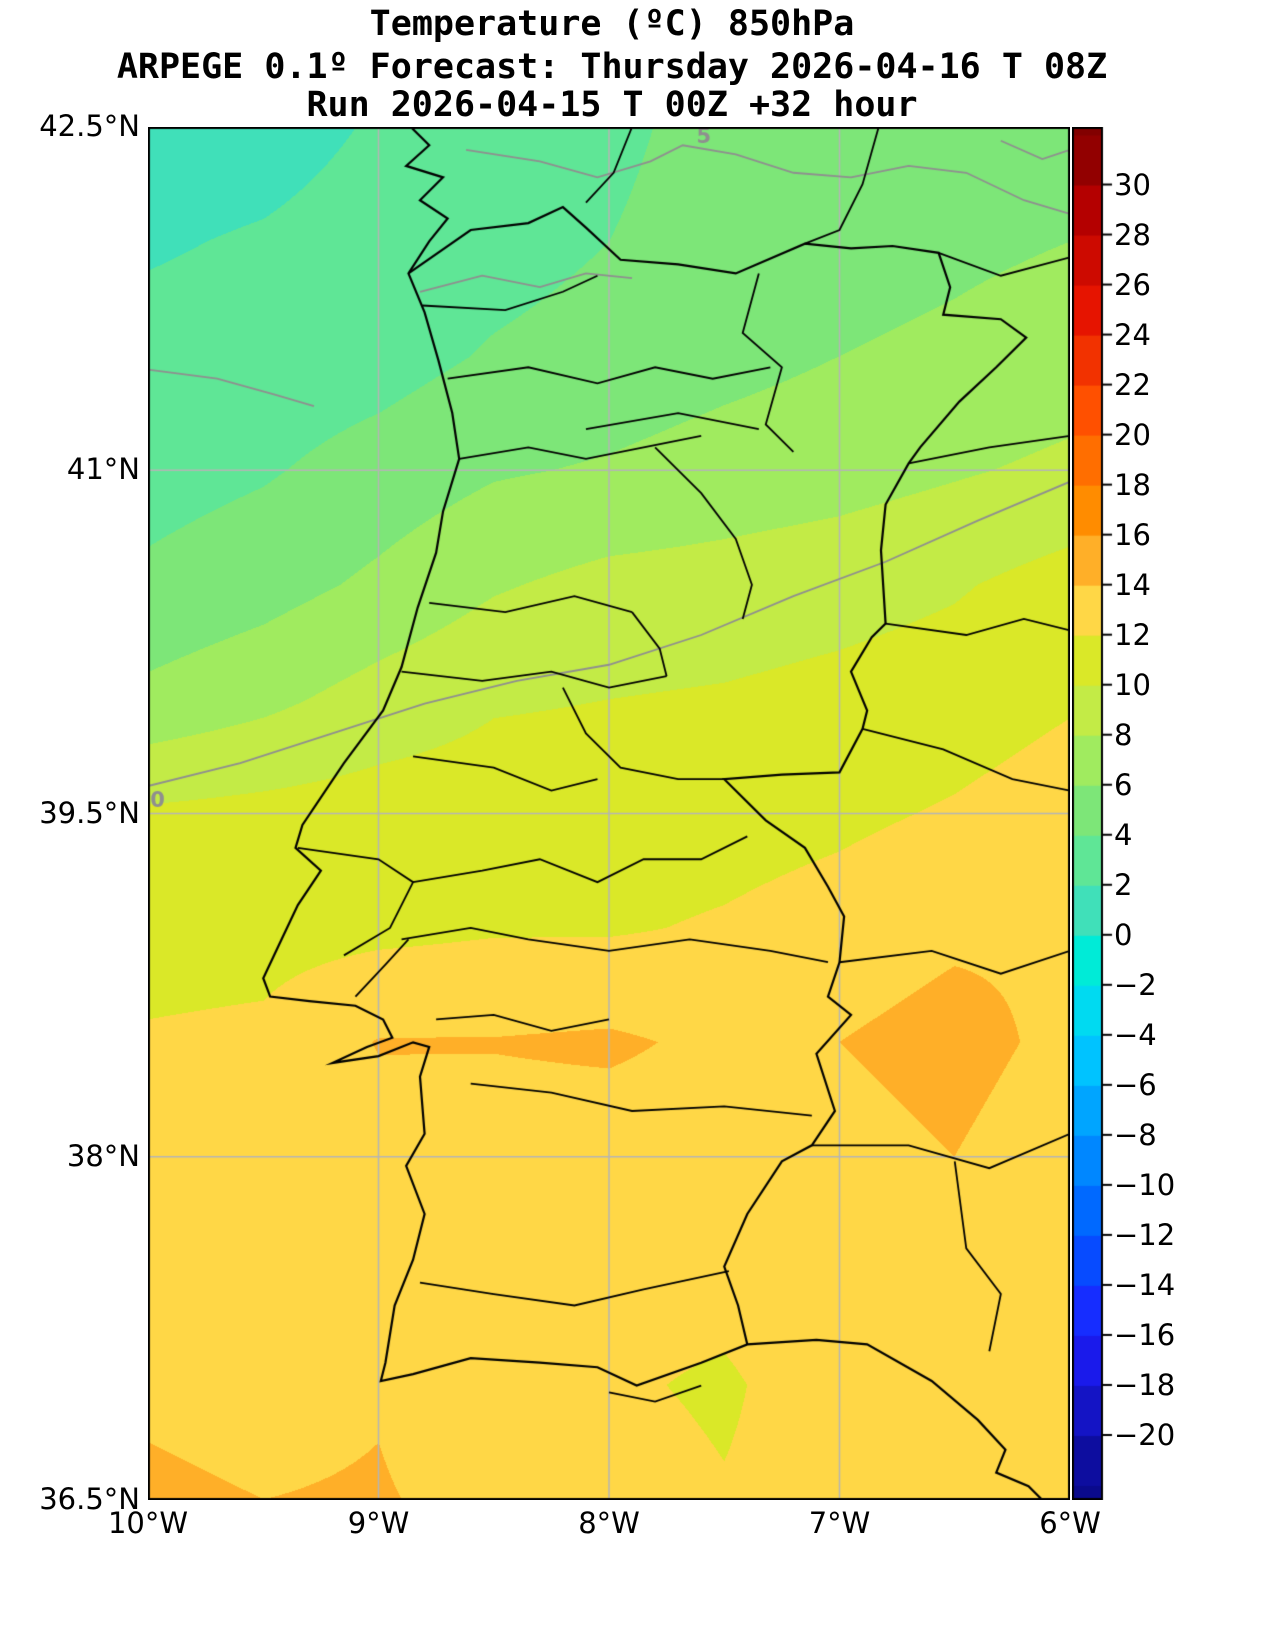 This screenshot has width=1267, height=1644. What do you see at coordinates (1123, 734) in the screenshot?
I see `colorbar-tick-label: 8` at bounding box center [1123, 734].